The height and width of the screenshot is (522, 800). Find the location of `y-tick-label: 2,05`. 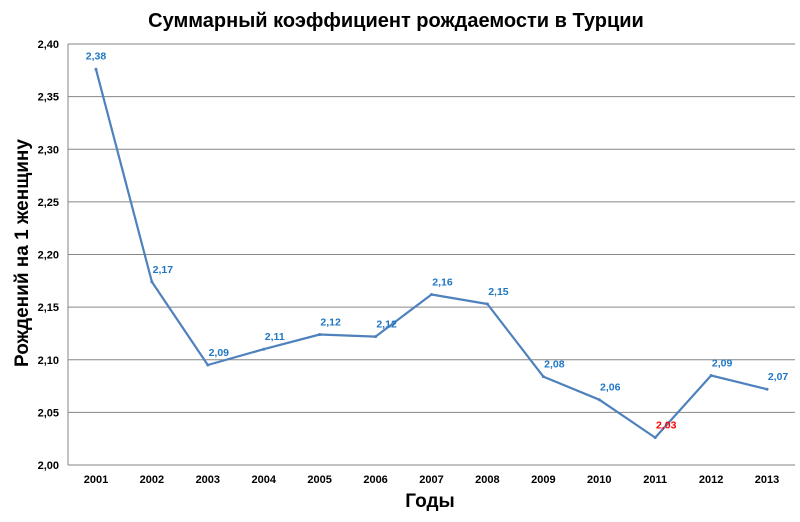

y-tick-label: 2,05 is located at coordinates (48, 413).